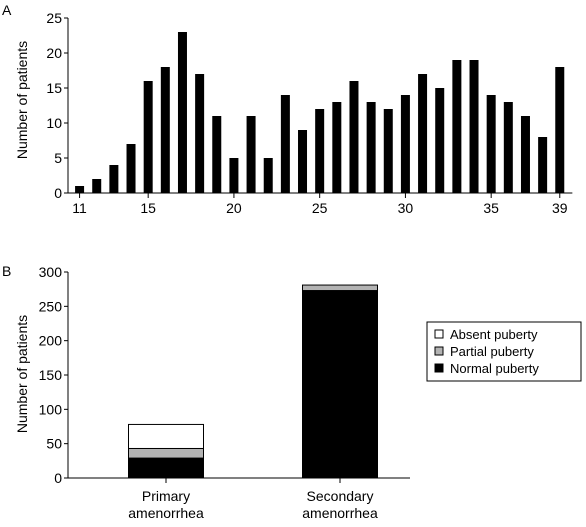 This screenshot has height=527, width=586. I want to click on y-tick-label: 15, so click(54, 88).